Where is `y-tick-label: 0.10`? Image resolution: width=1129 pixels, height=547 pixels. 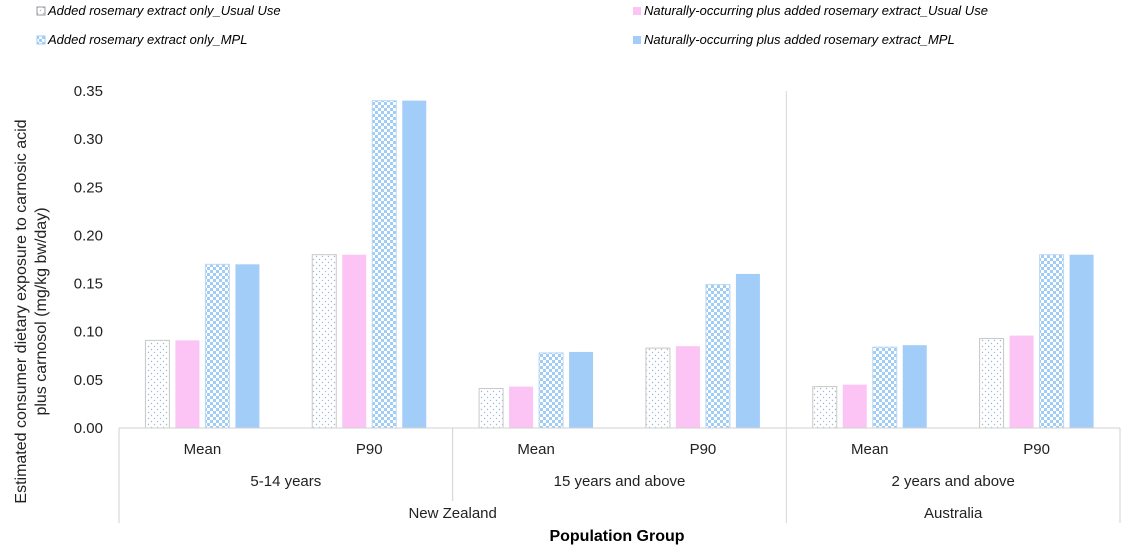 y-tick-label: 0.10 is located at coordinates (88, 332).